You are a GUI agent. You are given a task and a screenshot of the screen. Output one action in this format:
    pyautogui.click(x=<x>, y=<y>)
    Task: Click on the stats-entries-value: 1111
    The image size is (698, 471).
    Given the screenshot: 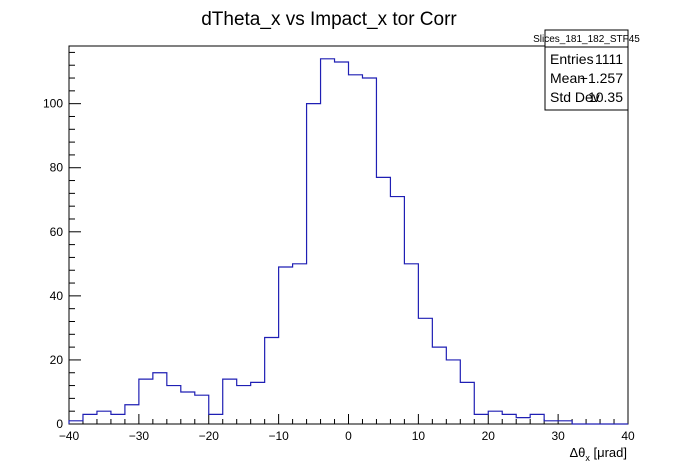 What is the action you would take?
    pyautogui.click(x=609, y=59)
    